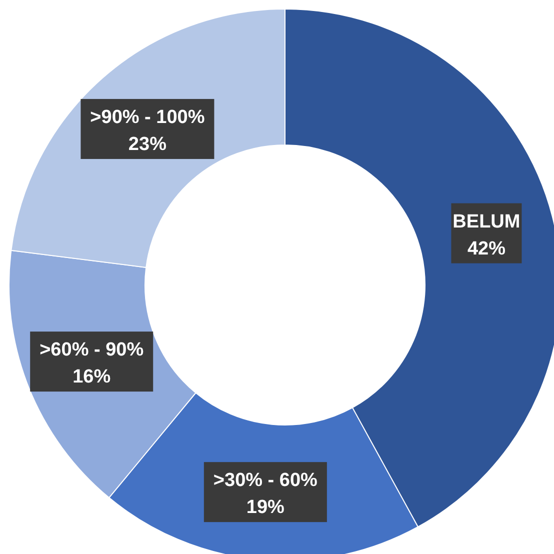 Image resolution: width=554 pixels, height=554 pixels. What do you see at coordinates (91, 377) in the screenshot?
I see `data-label: 16%` at bounding box center [91, 377].